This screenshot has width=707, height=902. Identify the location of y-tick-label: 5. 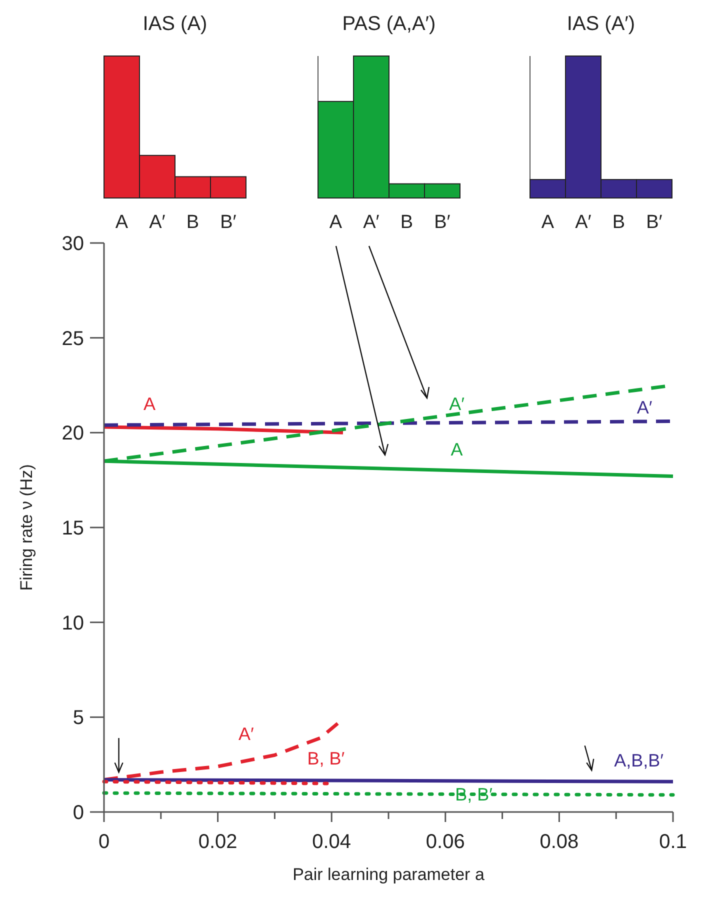
(78, 718).